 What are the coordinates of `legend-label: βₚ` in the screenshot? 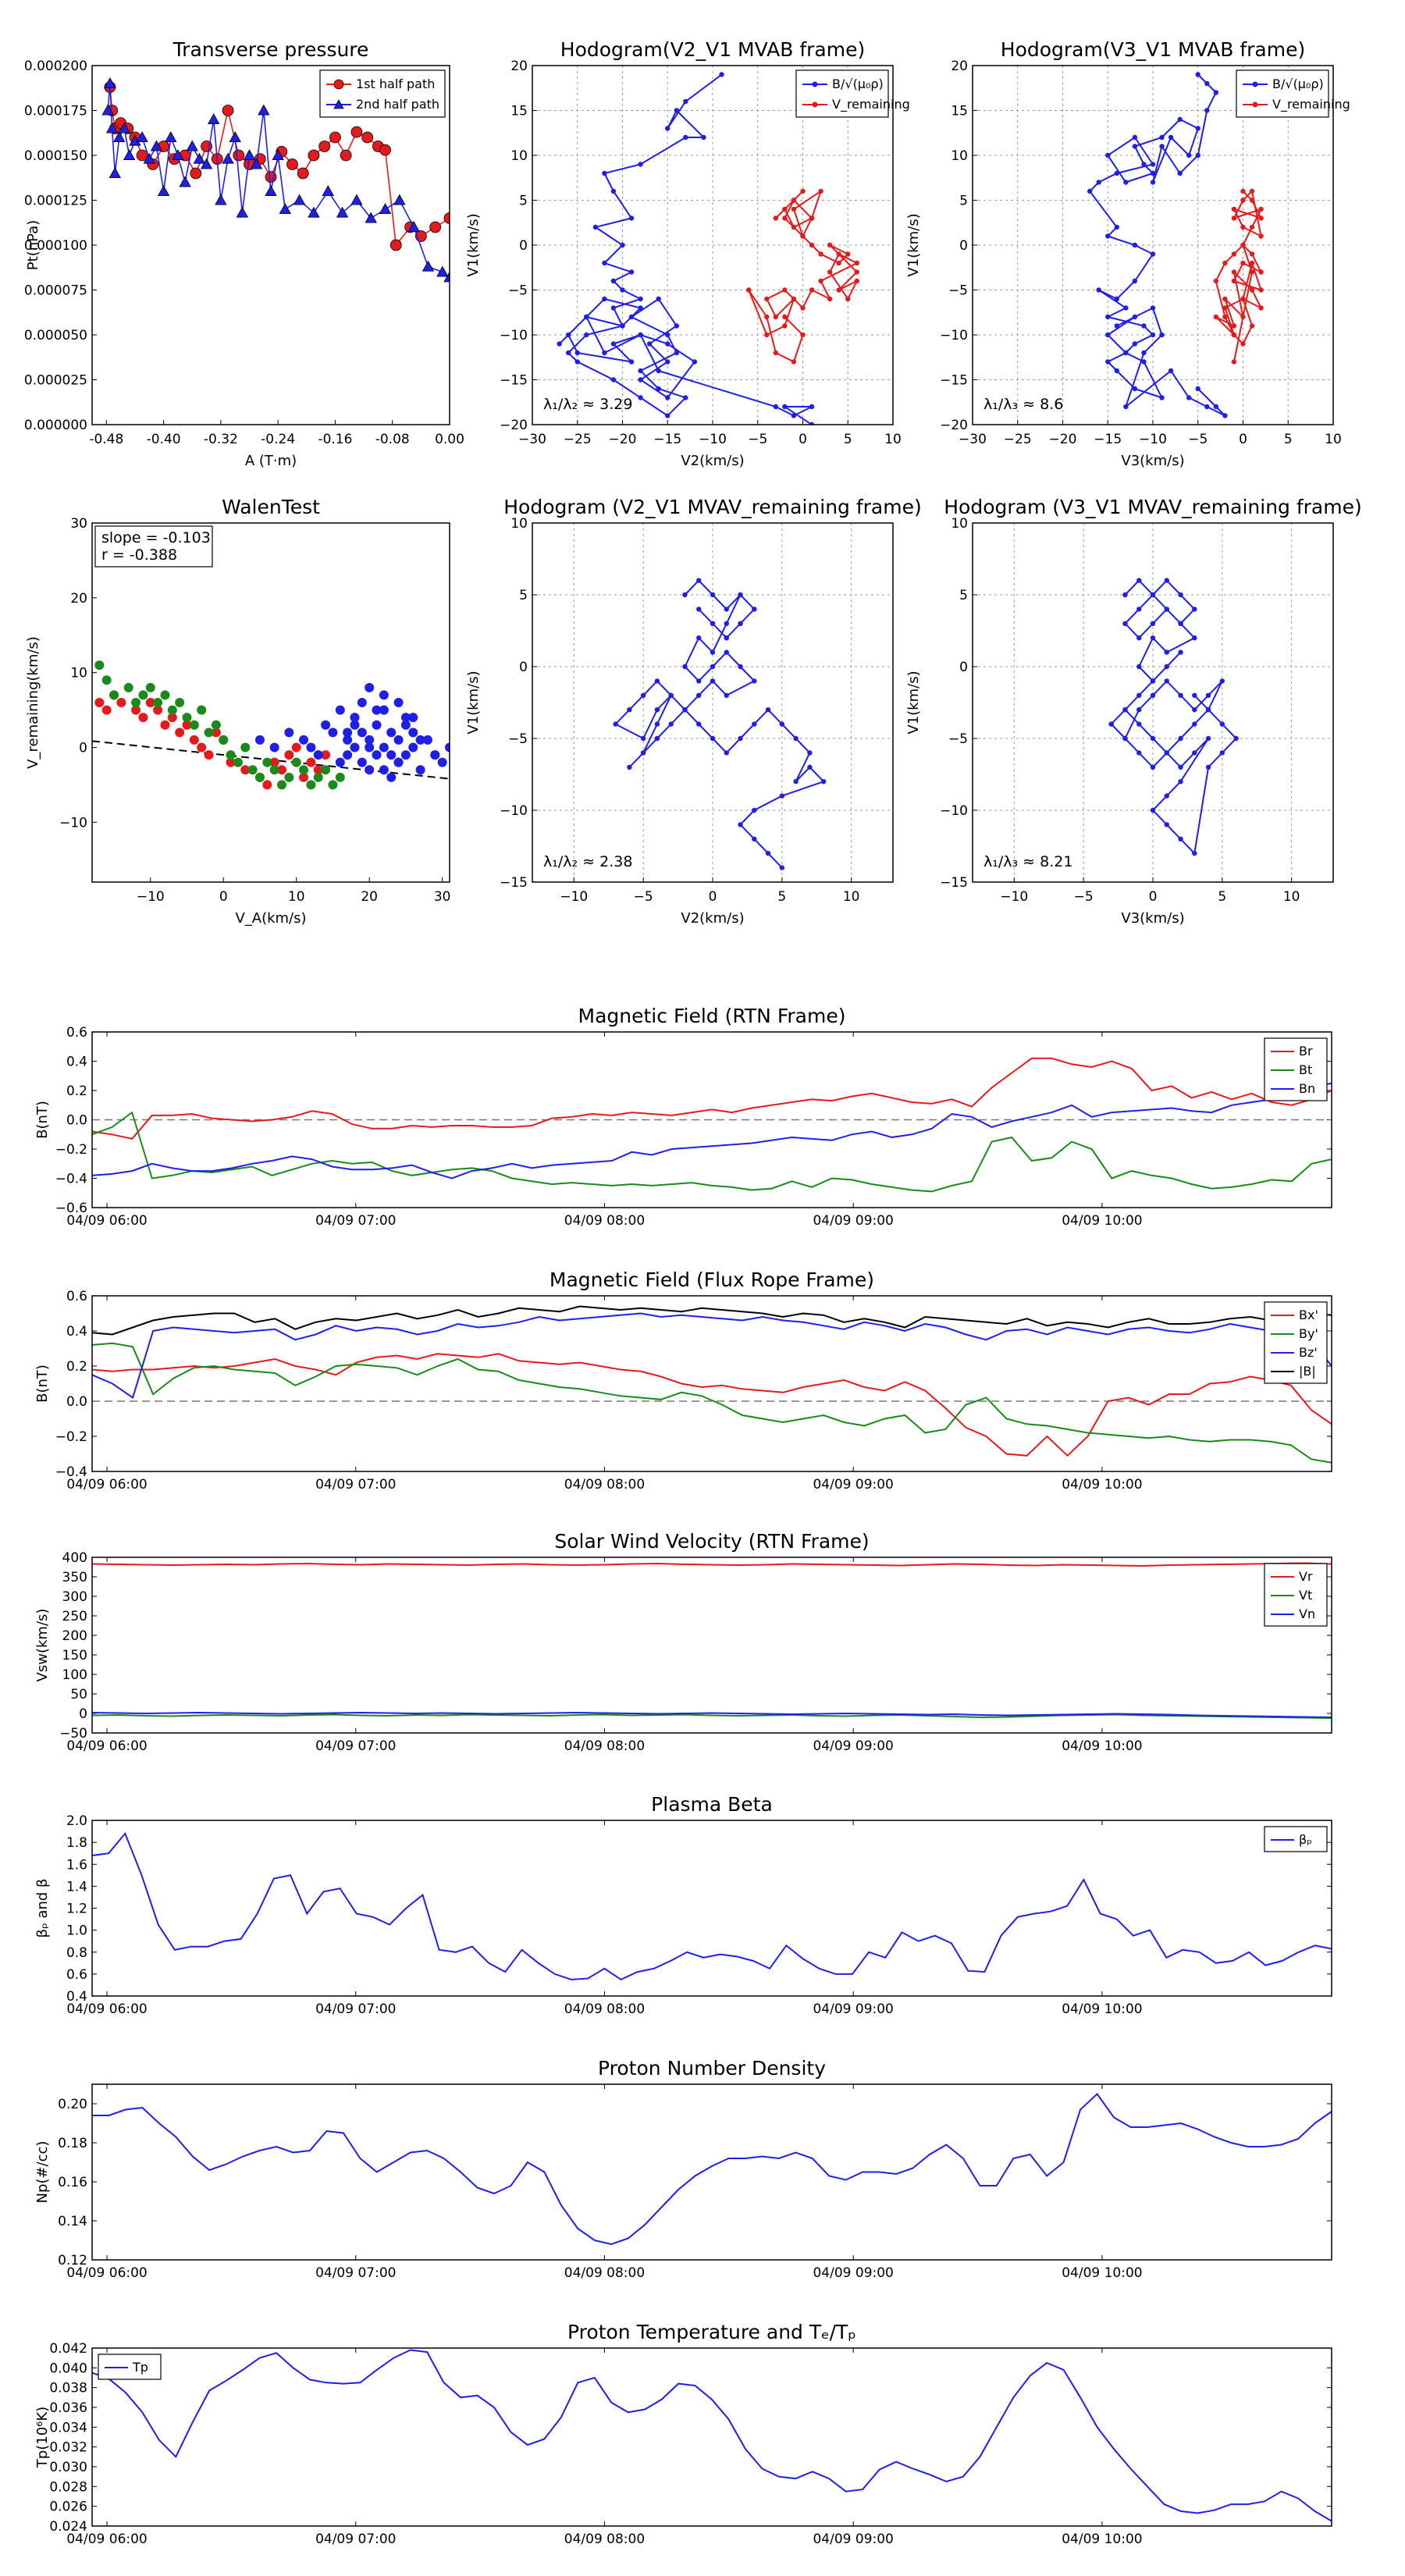 It's located at (1305, 1839).